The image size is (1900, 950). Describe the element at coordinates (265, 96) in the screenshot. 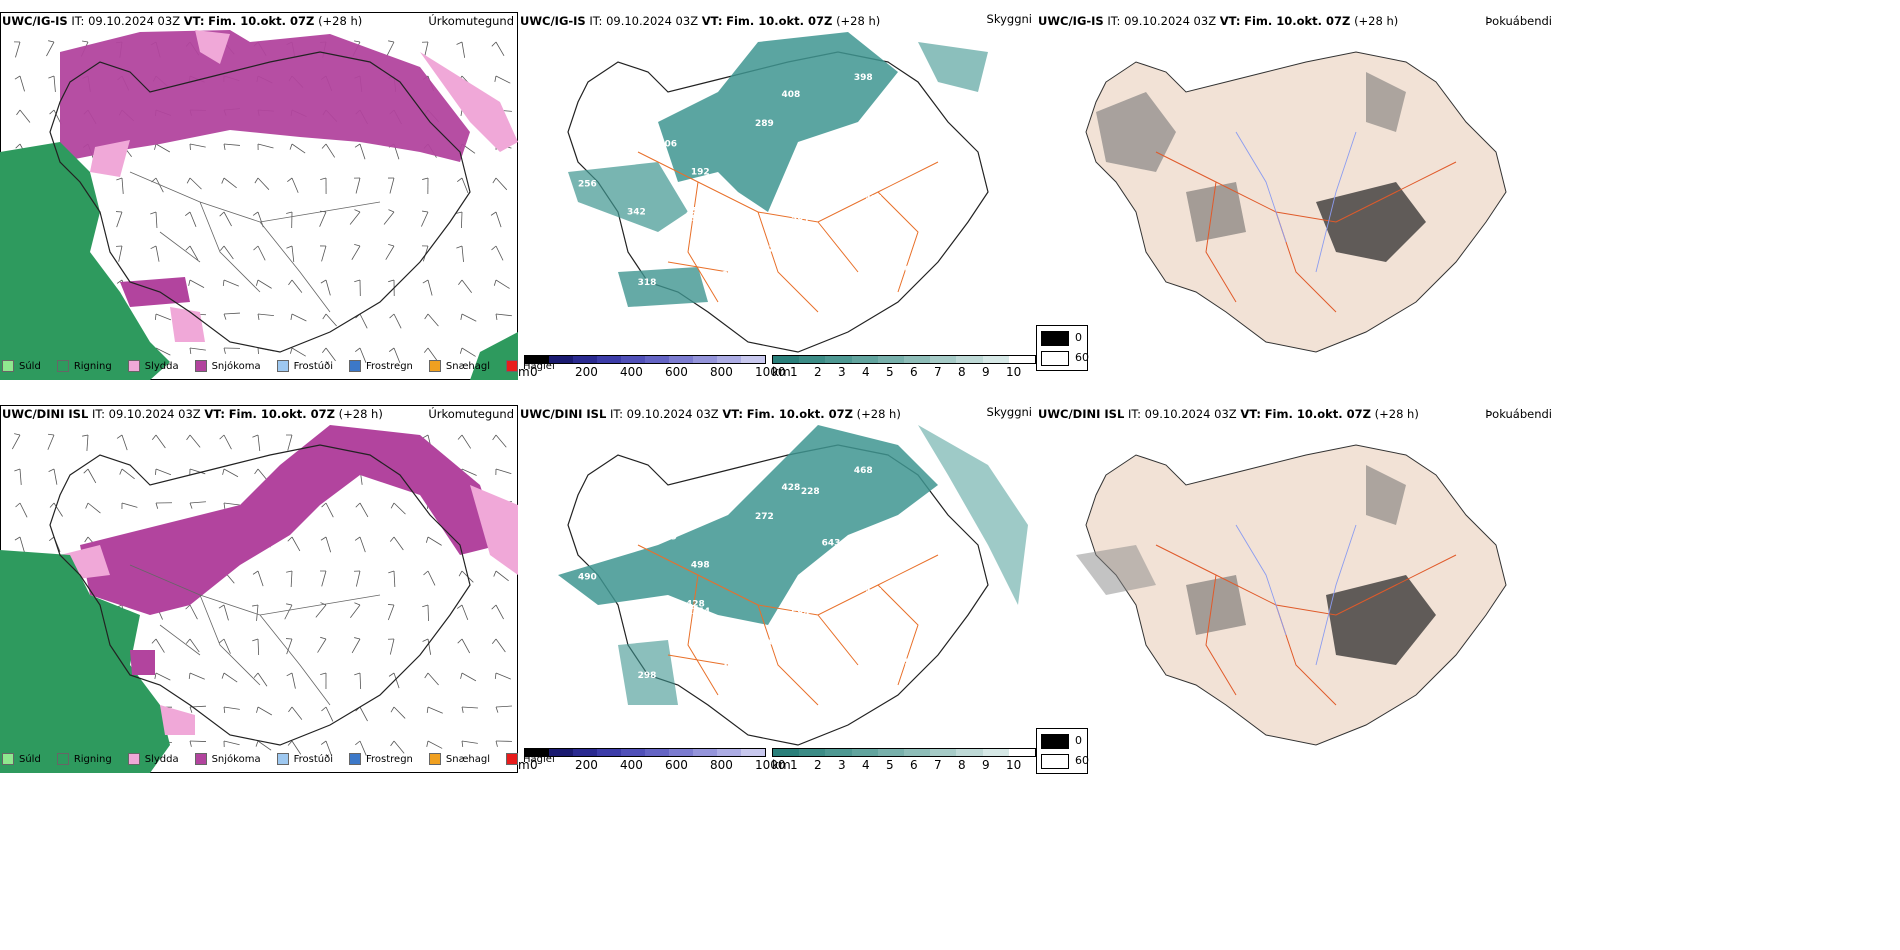

I see `snow-area` at that location.